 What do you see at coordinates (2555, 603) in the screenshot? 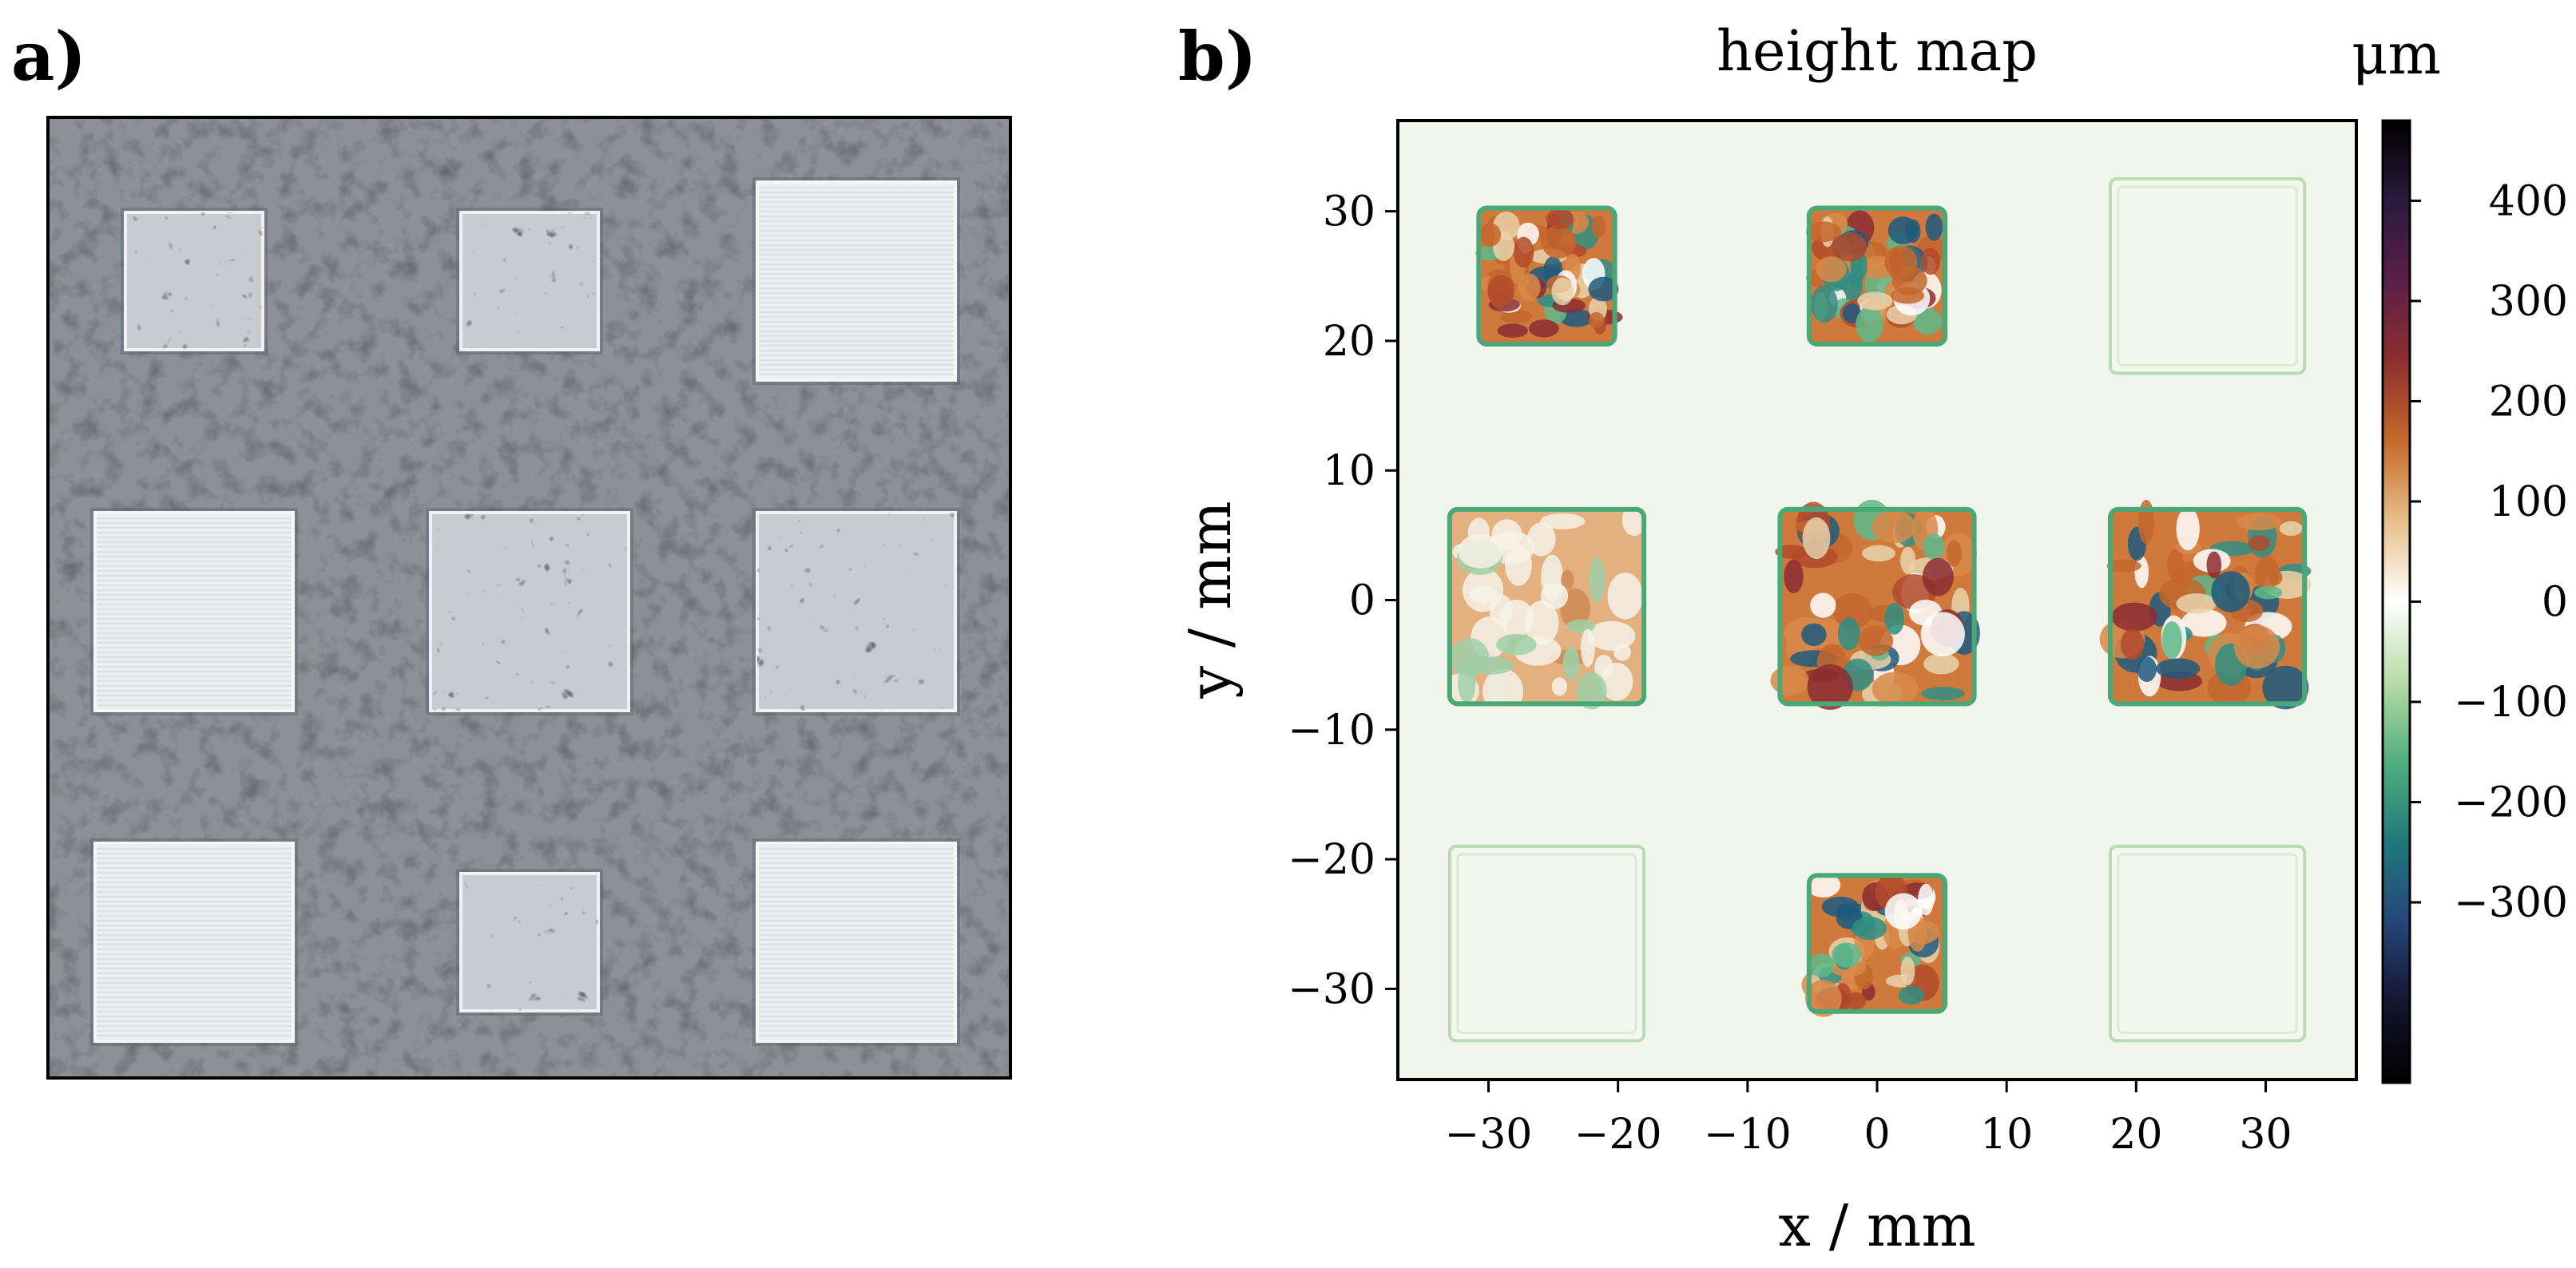
I see `colorbar-tick-label: 0` at bounding box center [2555, 603].